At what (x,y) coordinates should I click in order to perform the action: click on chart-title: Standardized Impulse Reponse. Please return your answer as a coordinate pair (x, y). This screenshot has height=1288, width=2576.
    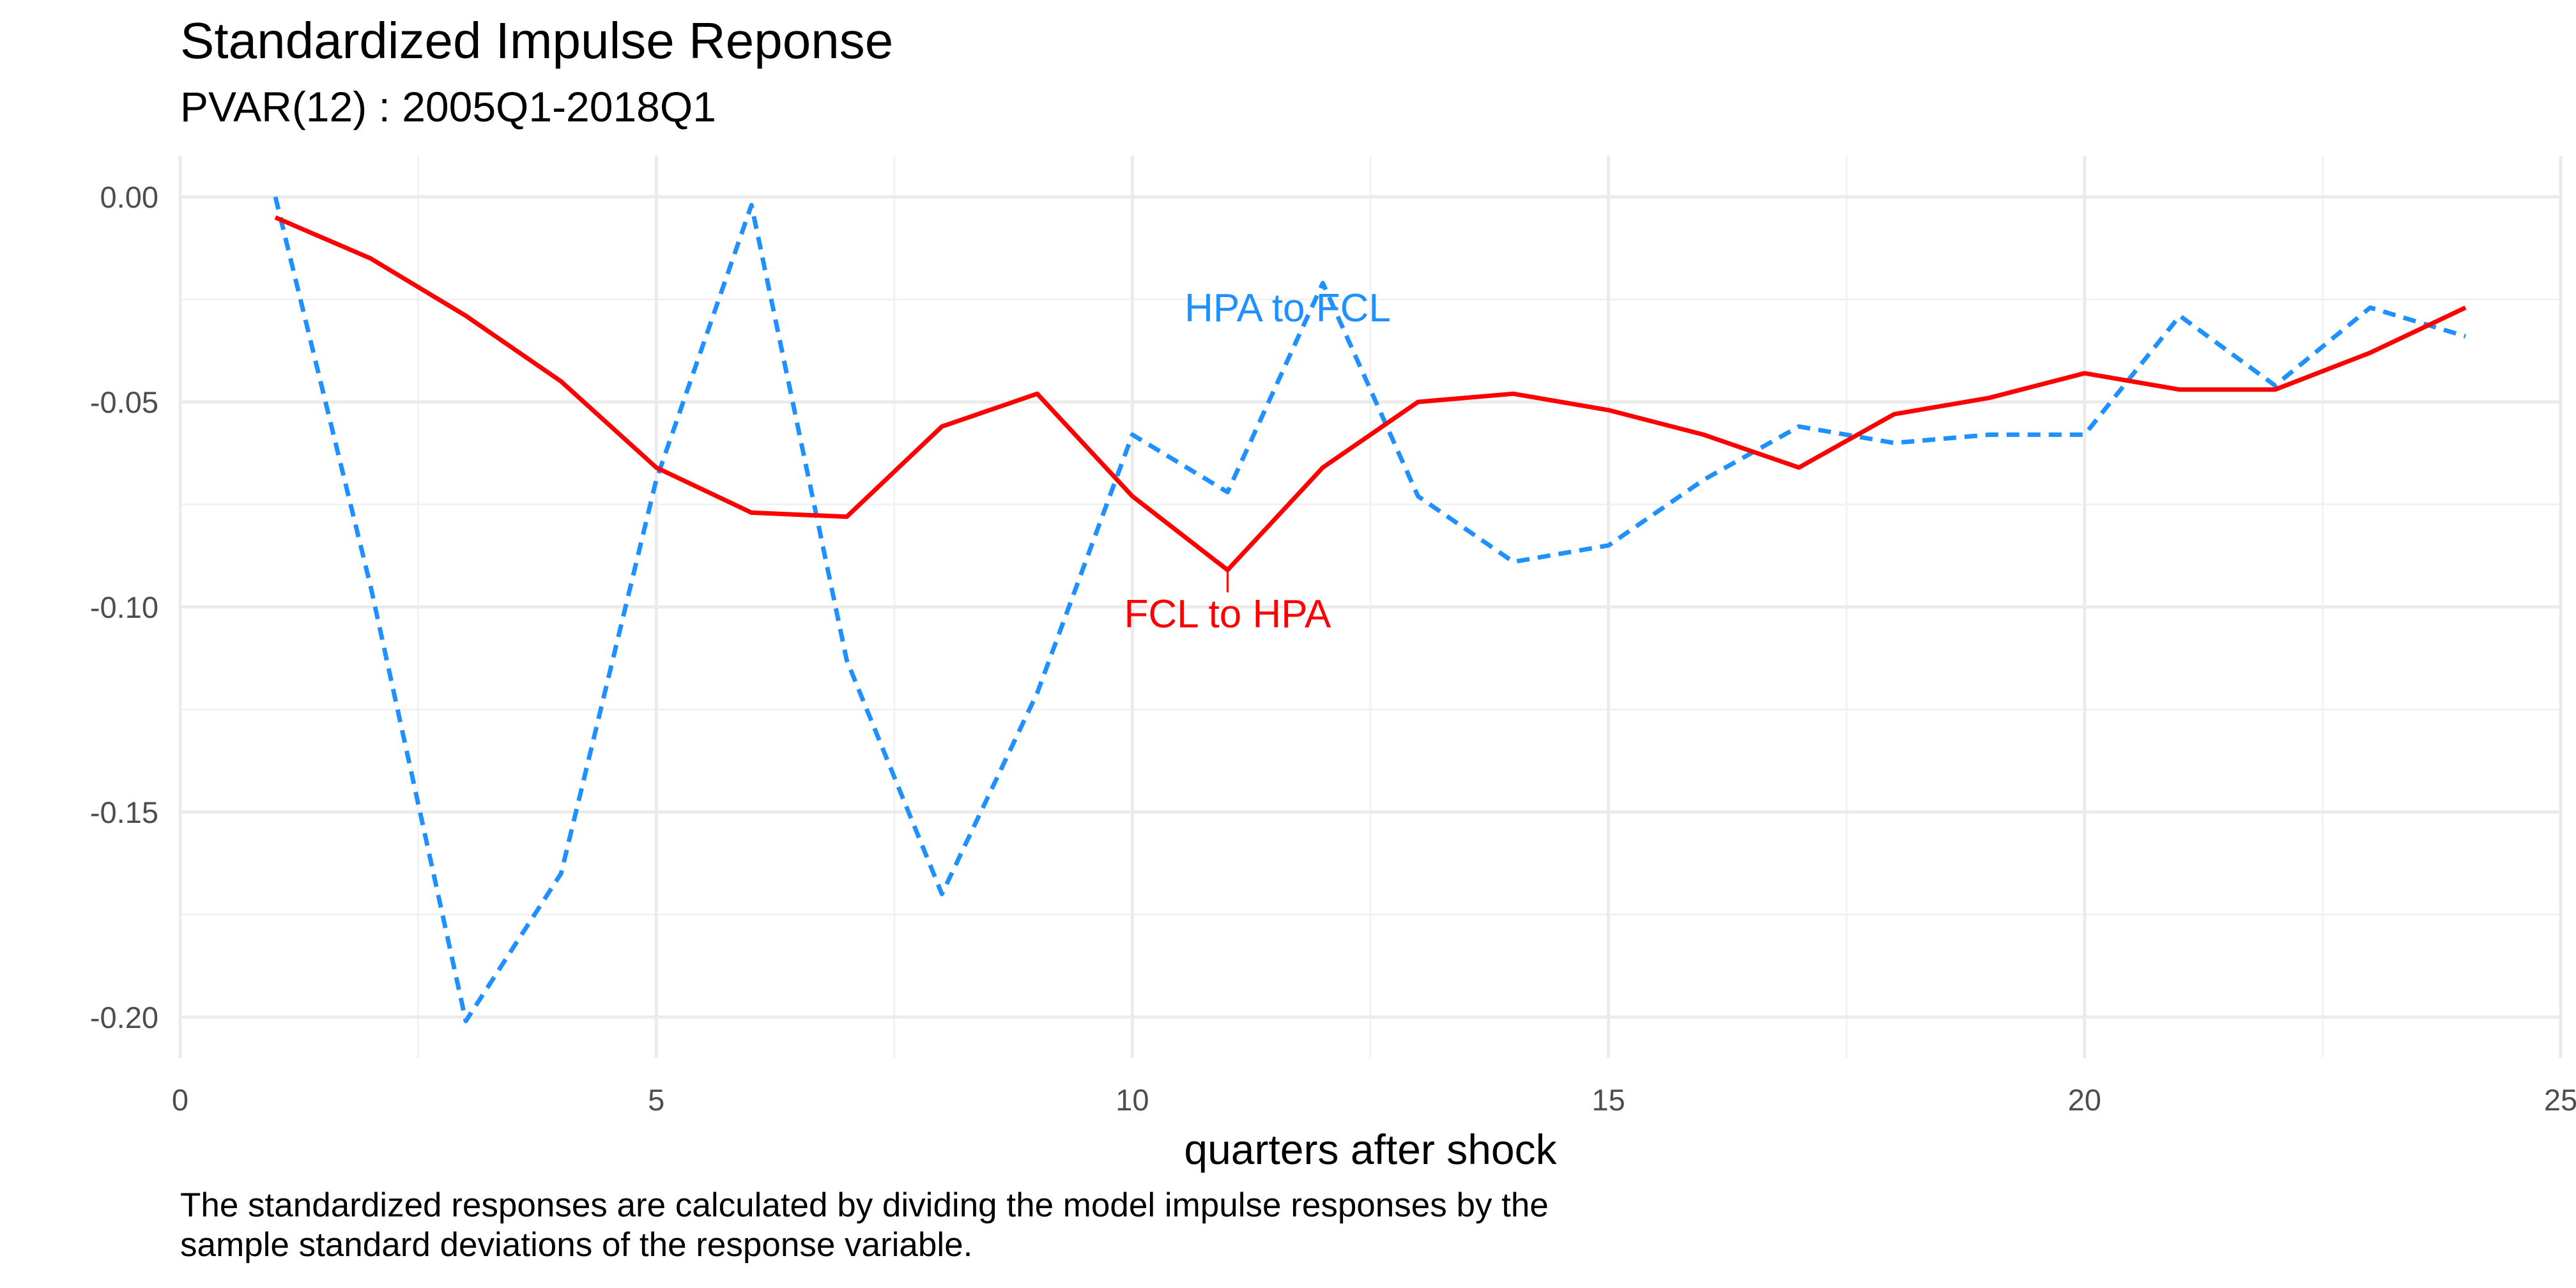
    Looking at the image, I should click on (537, 40).